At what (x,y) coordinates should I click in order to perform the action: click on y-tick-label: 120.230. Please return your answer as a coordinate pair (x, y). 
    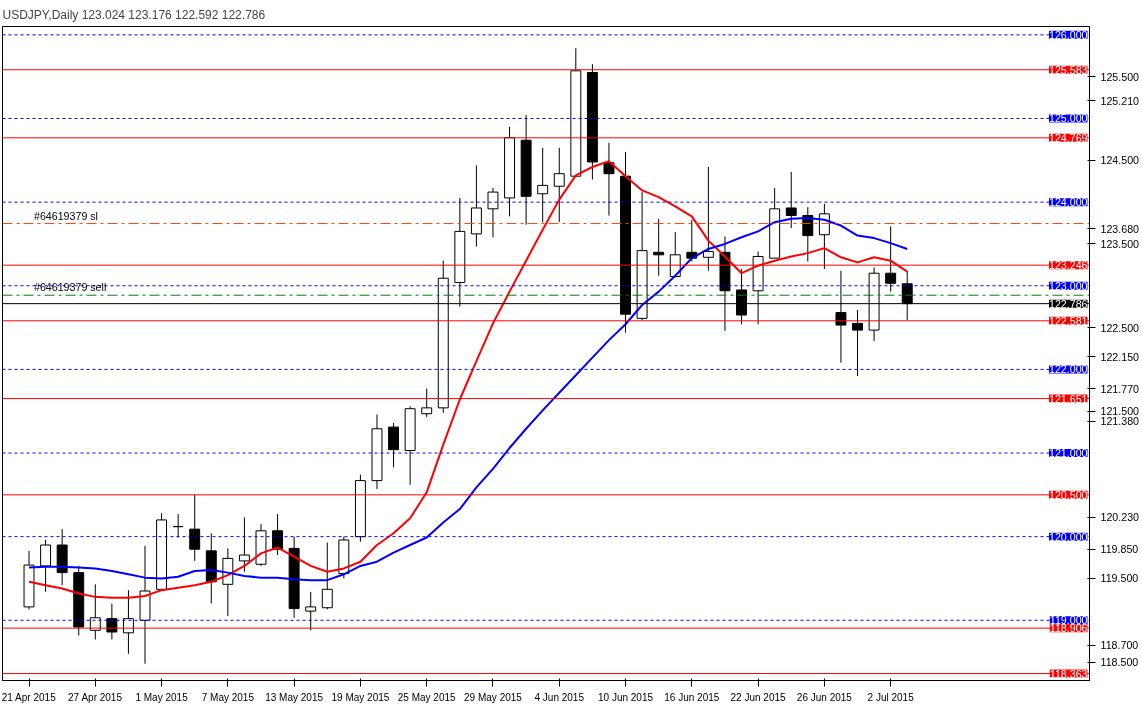
    Looking at the image, I should click on (1120, 517).